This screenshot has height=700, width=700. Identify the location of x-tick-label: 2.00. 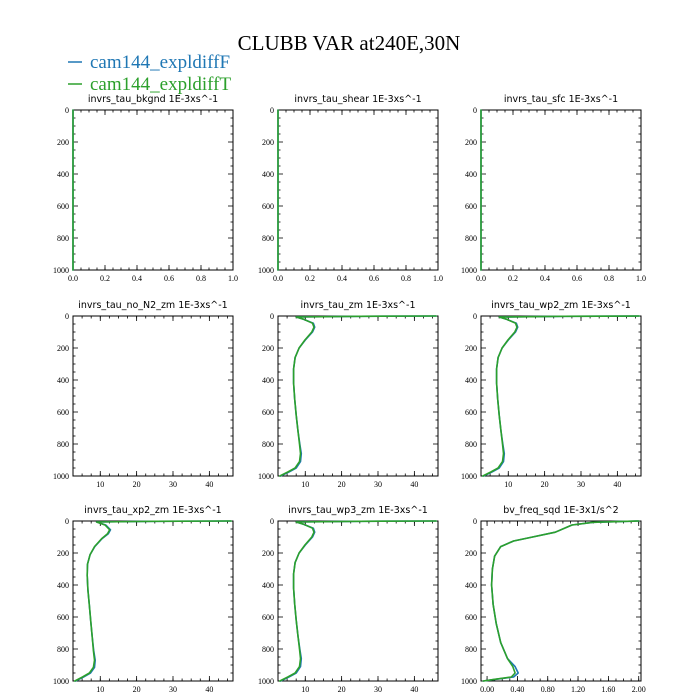
(639, 689).